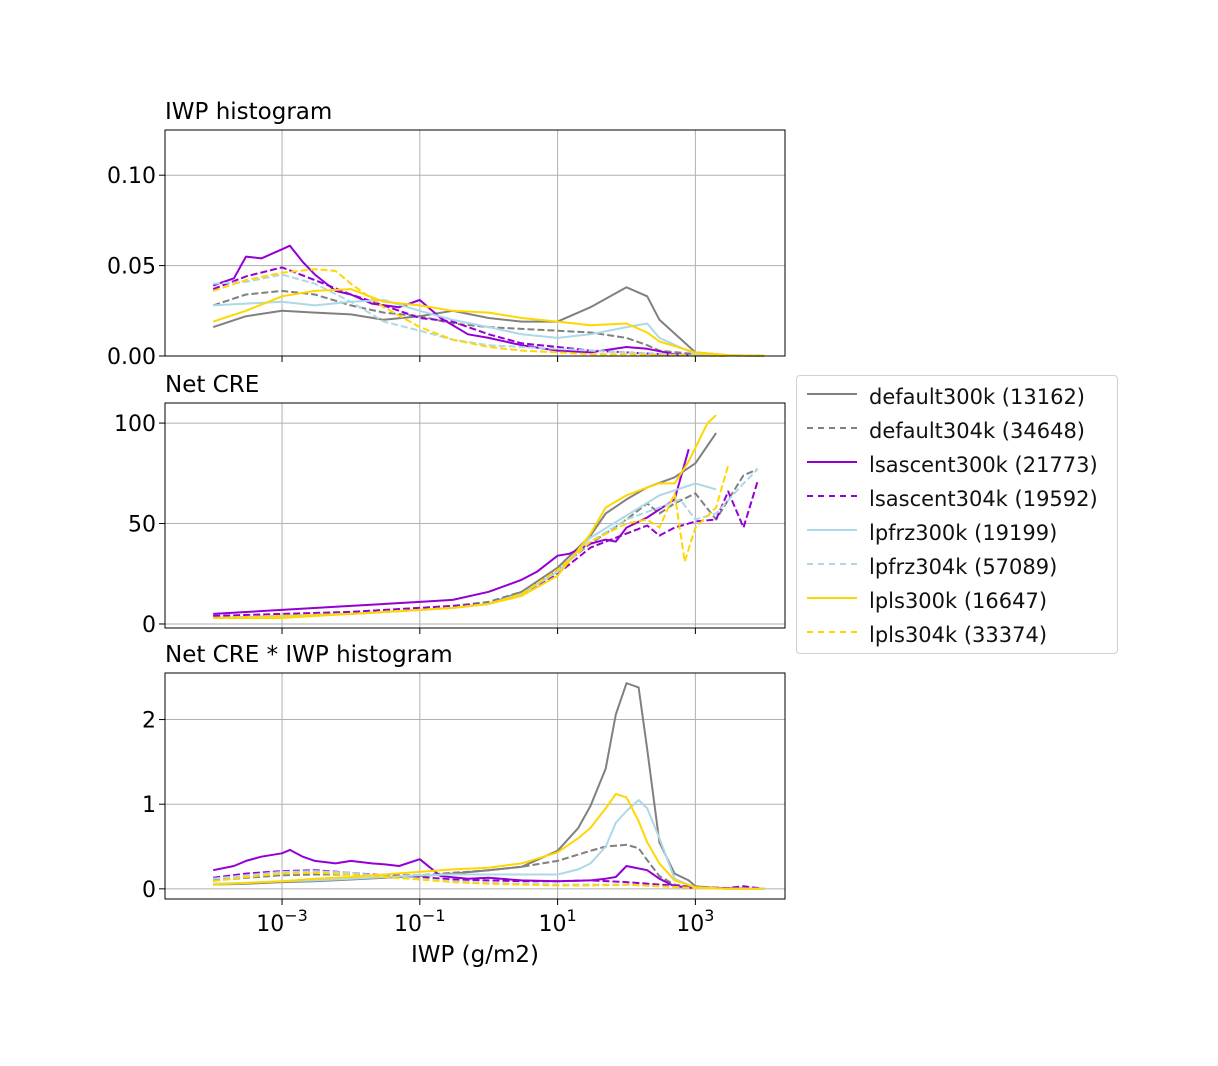  I want to click on legend-label: lpfrz300k (19199), so click(963, 533).